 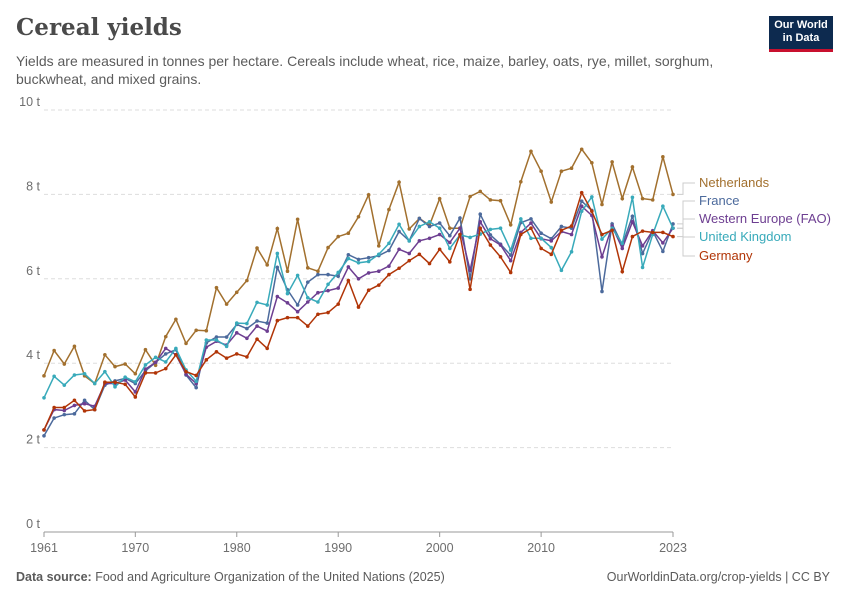 What do you see at coordinates (726, 255) in the screenshot?
I see `legend-label: Germany` at bounding box center [726, 255].